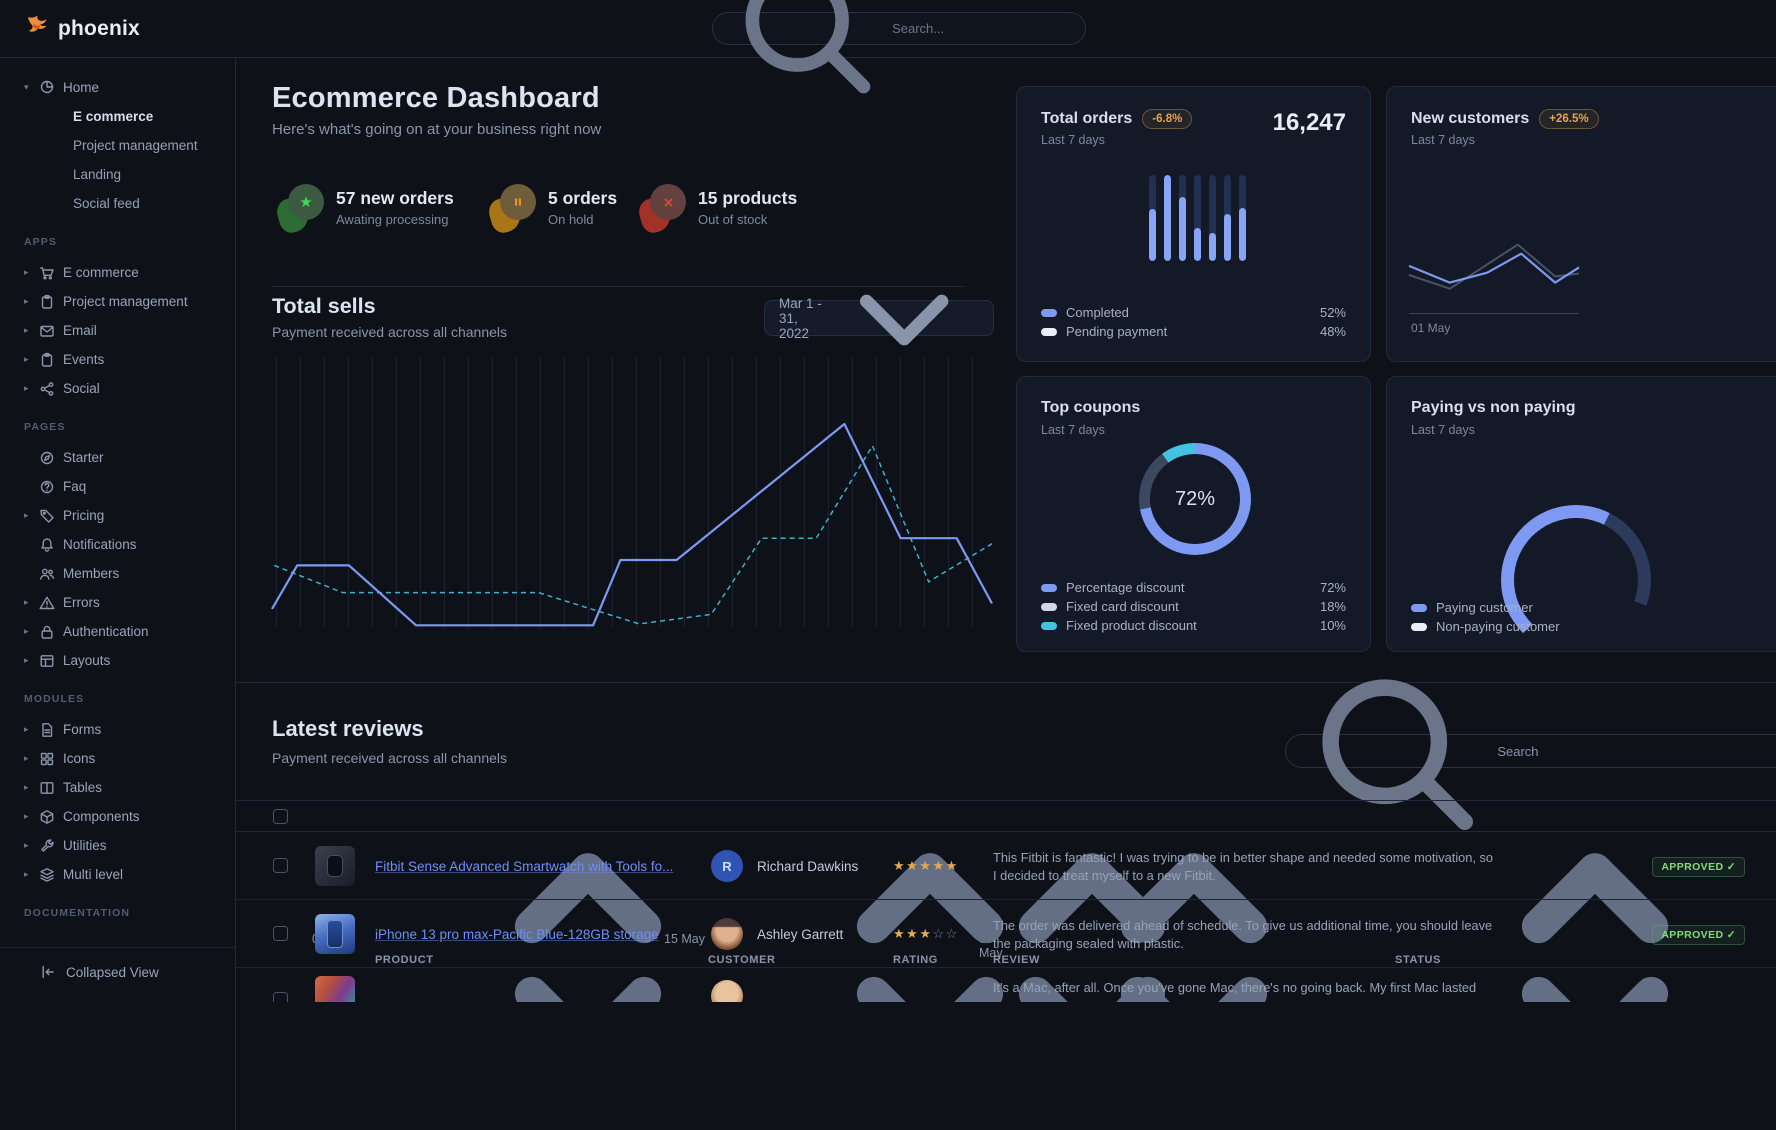 Image resolution: width=1776 pixels, height=1130 pixels. I want to click on customer-avatar, so click(727, 934).